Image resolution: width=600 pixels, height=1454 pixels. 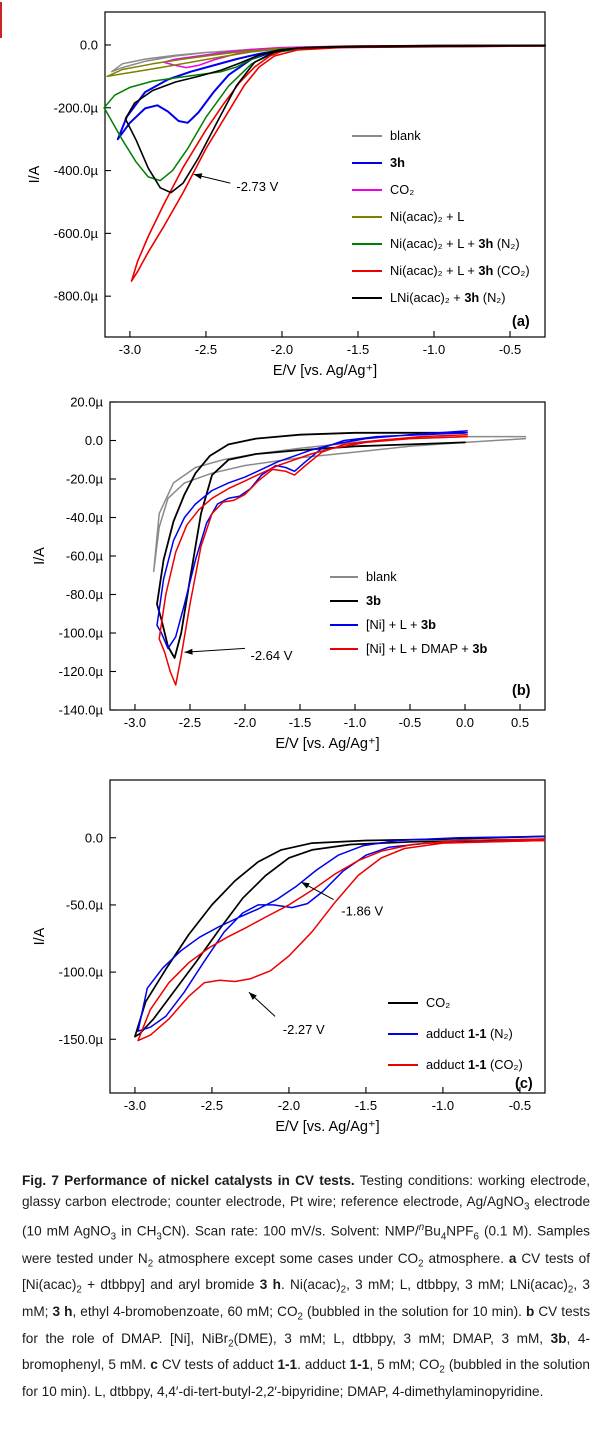 What do you see at coordinates (87, 938) in the screenshot?
I see `y-axis: 0.0 -50.0µ -100.0µ -150.0µ` at bounding box center [87, 938].